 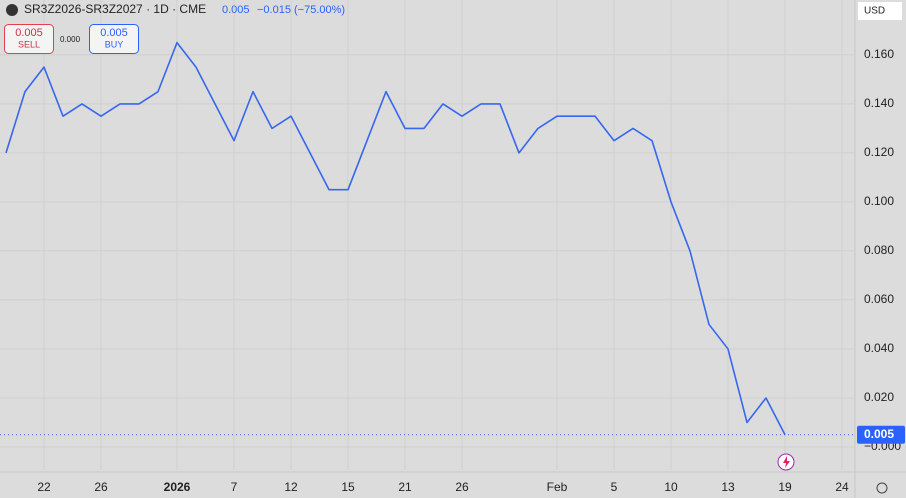 What do you see at coordinates (879, 152) in the screenshot?
I see `y-tick-label: 0.120` at bounding box center [879, 152].